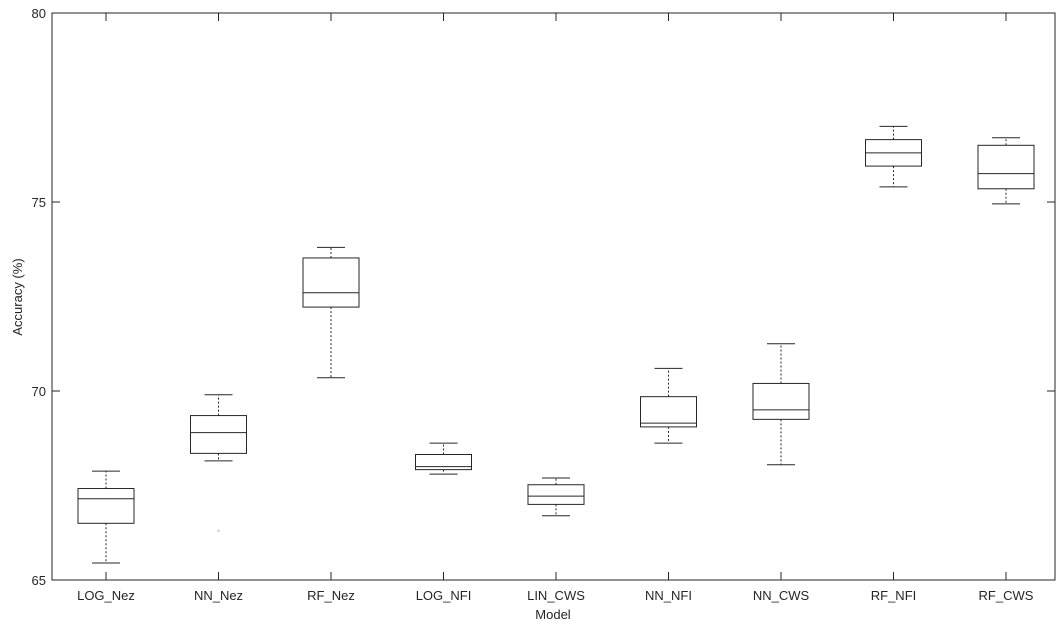  What do you see at coordinates (39, 580) in the screenshot?
I see `y-tick-label: 65` at bounding box center [39, 580].